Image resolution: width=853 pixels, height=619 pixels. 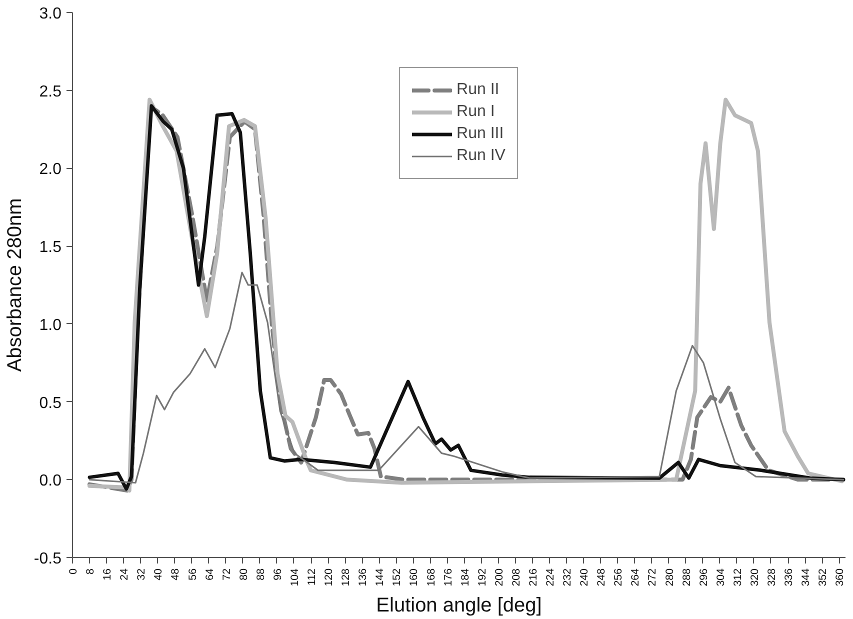 I want to click on x-tick-label: 160, so click(x=414, y=577).